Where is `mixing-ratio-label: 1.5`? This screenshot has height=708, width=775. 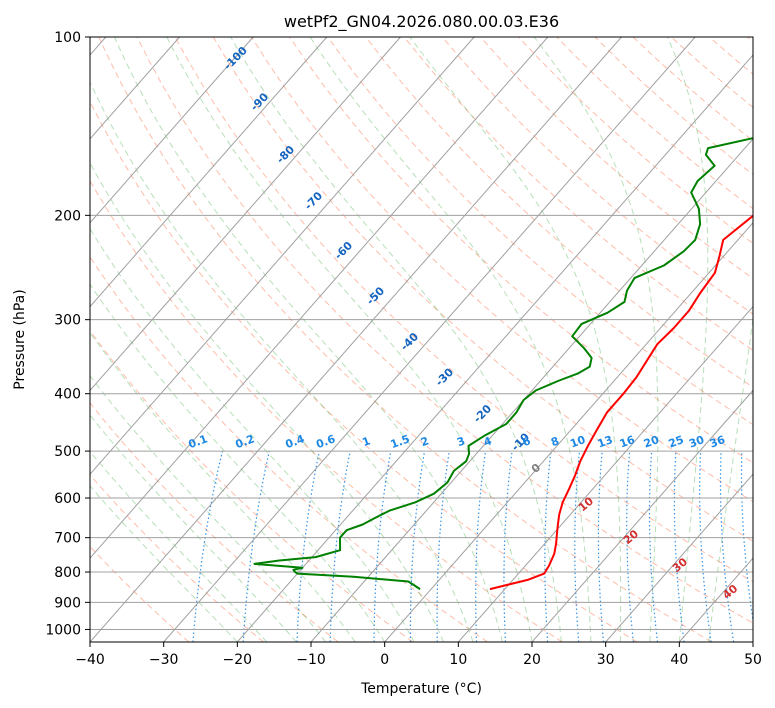
mixing-ratio-label: 1.5 is located at coordinates (400, 441).